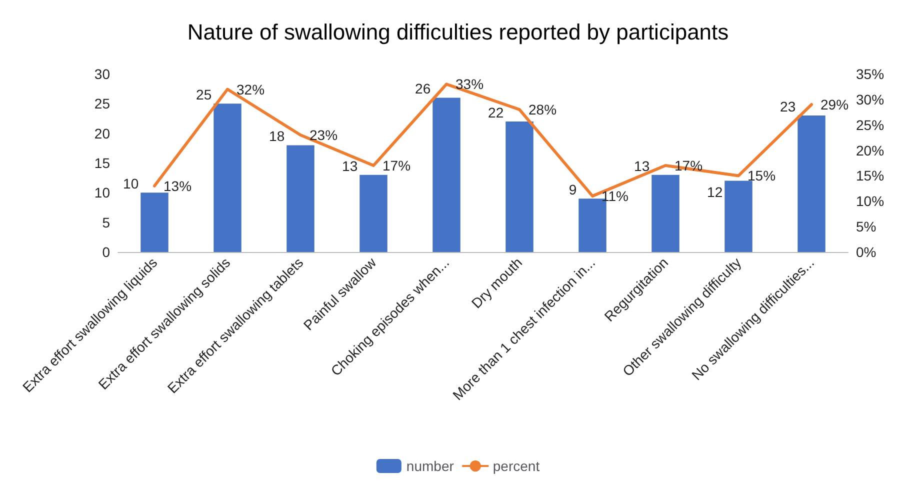 This screenshot has height=490, width=918. Describe the element at coordinates (788, 106) in the screenshot. I see `data-label: 23` at that location.